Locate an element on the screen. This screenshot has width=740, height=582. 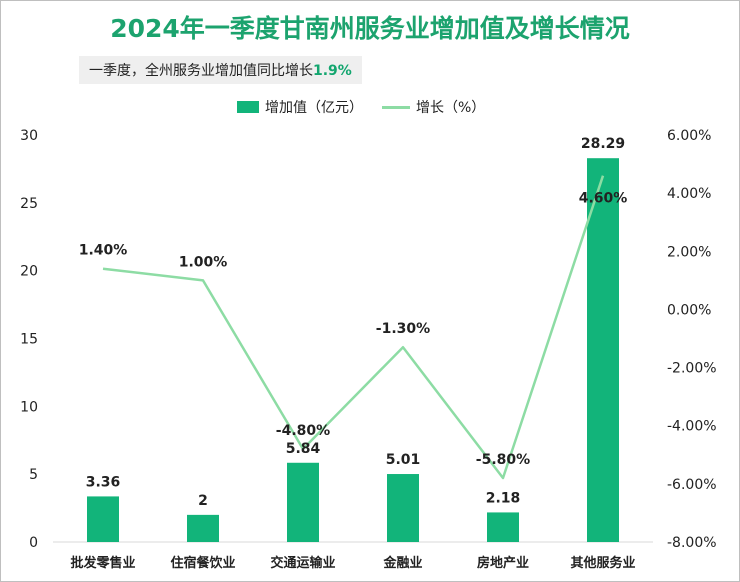
x-tick-label: 批发零售业 is located at coordinates (102, 563).